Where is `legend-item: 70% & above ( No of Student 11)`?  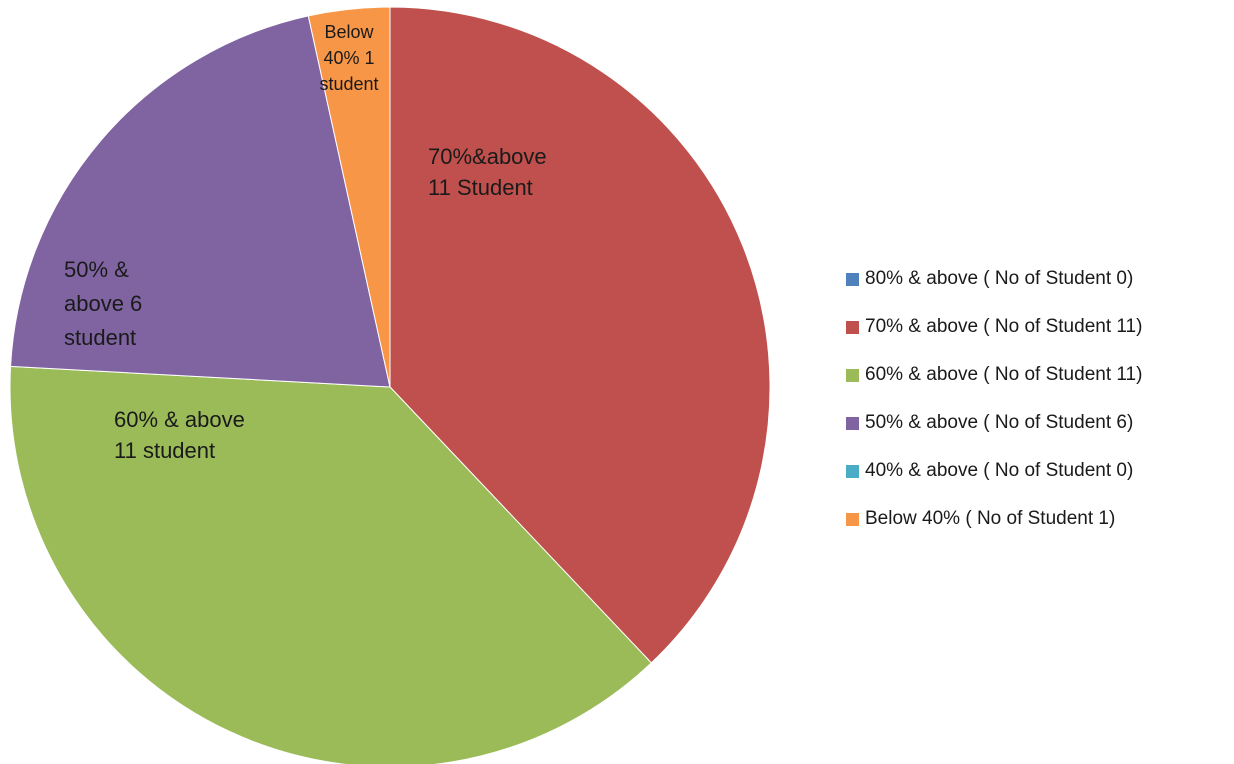 legend-item: 70% & above ( No of Student 11) is located at coordinates (994, 327).